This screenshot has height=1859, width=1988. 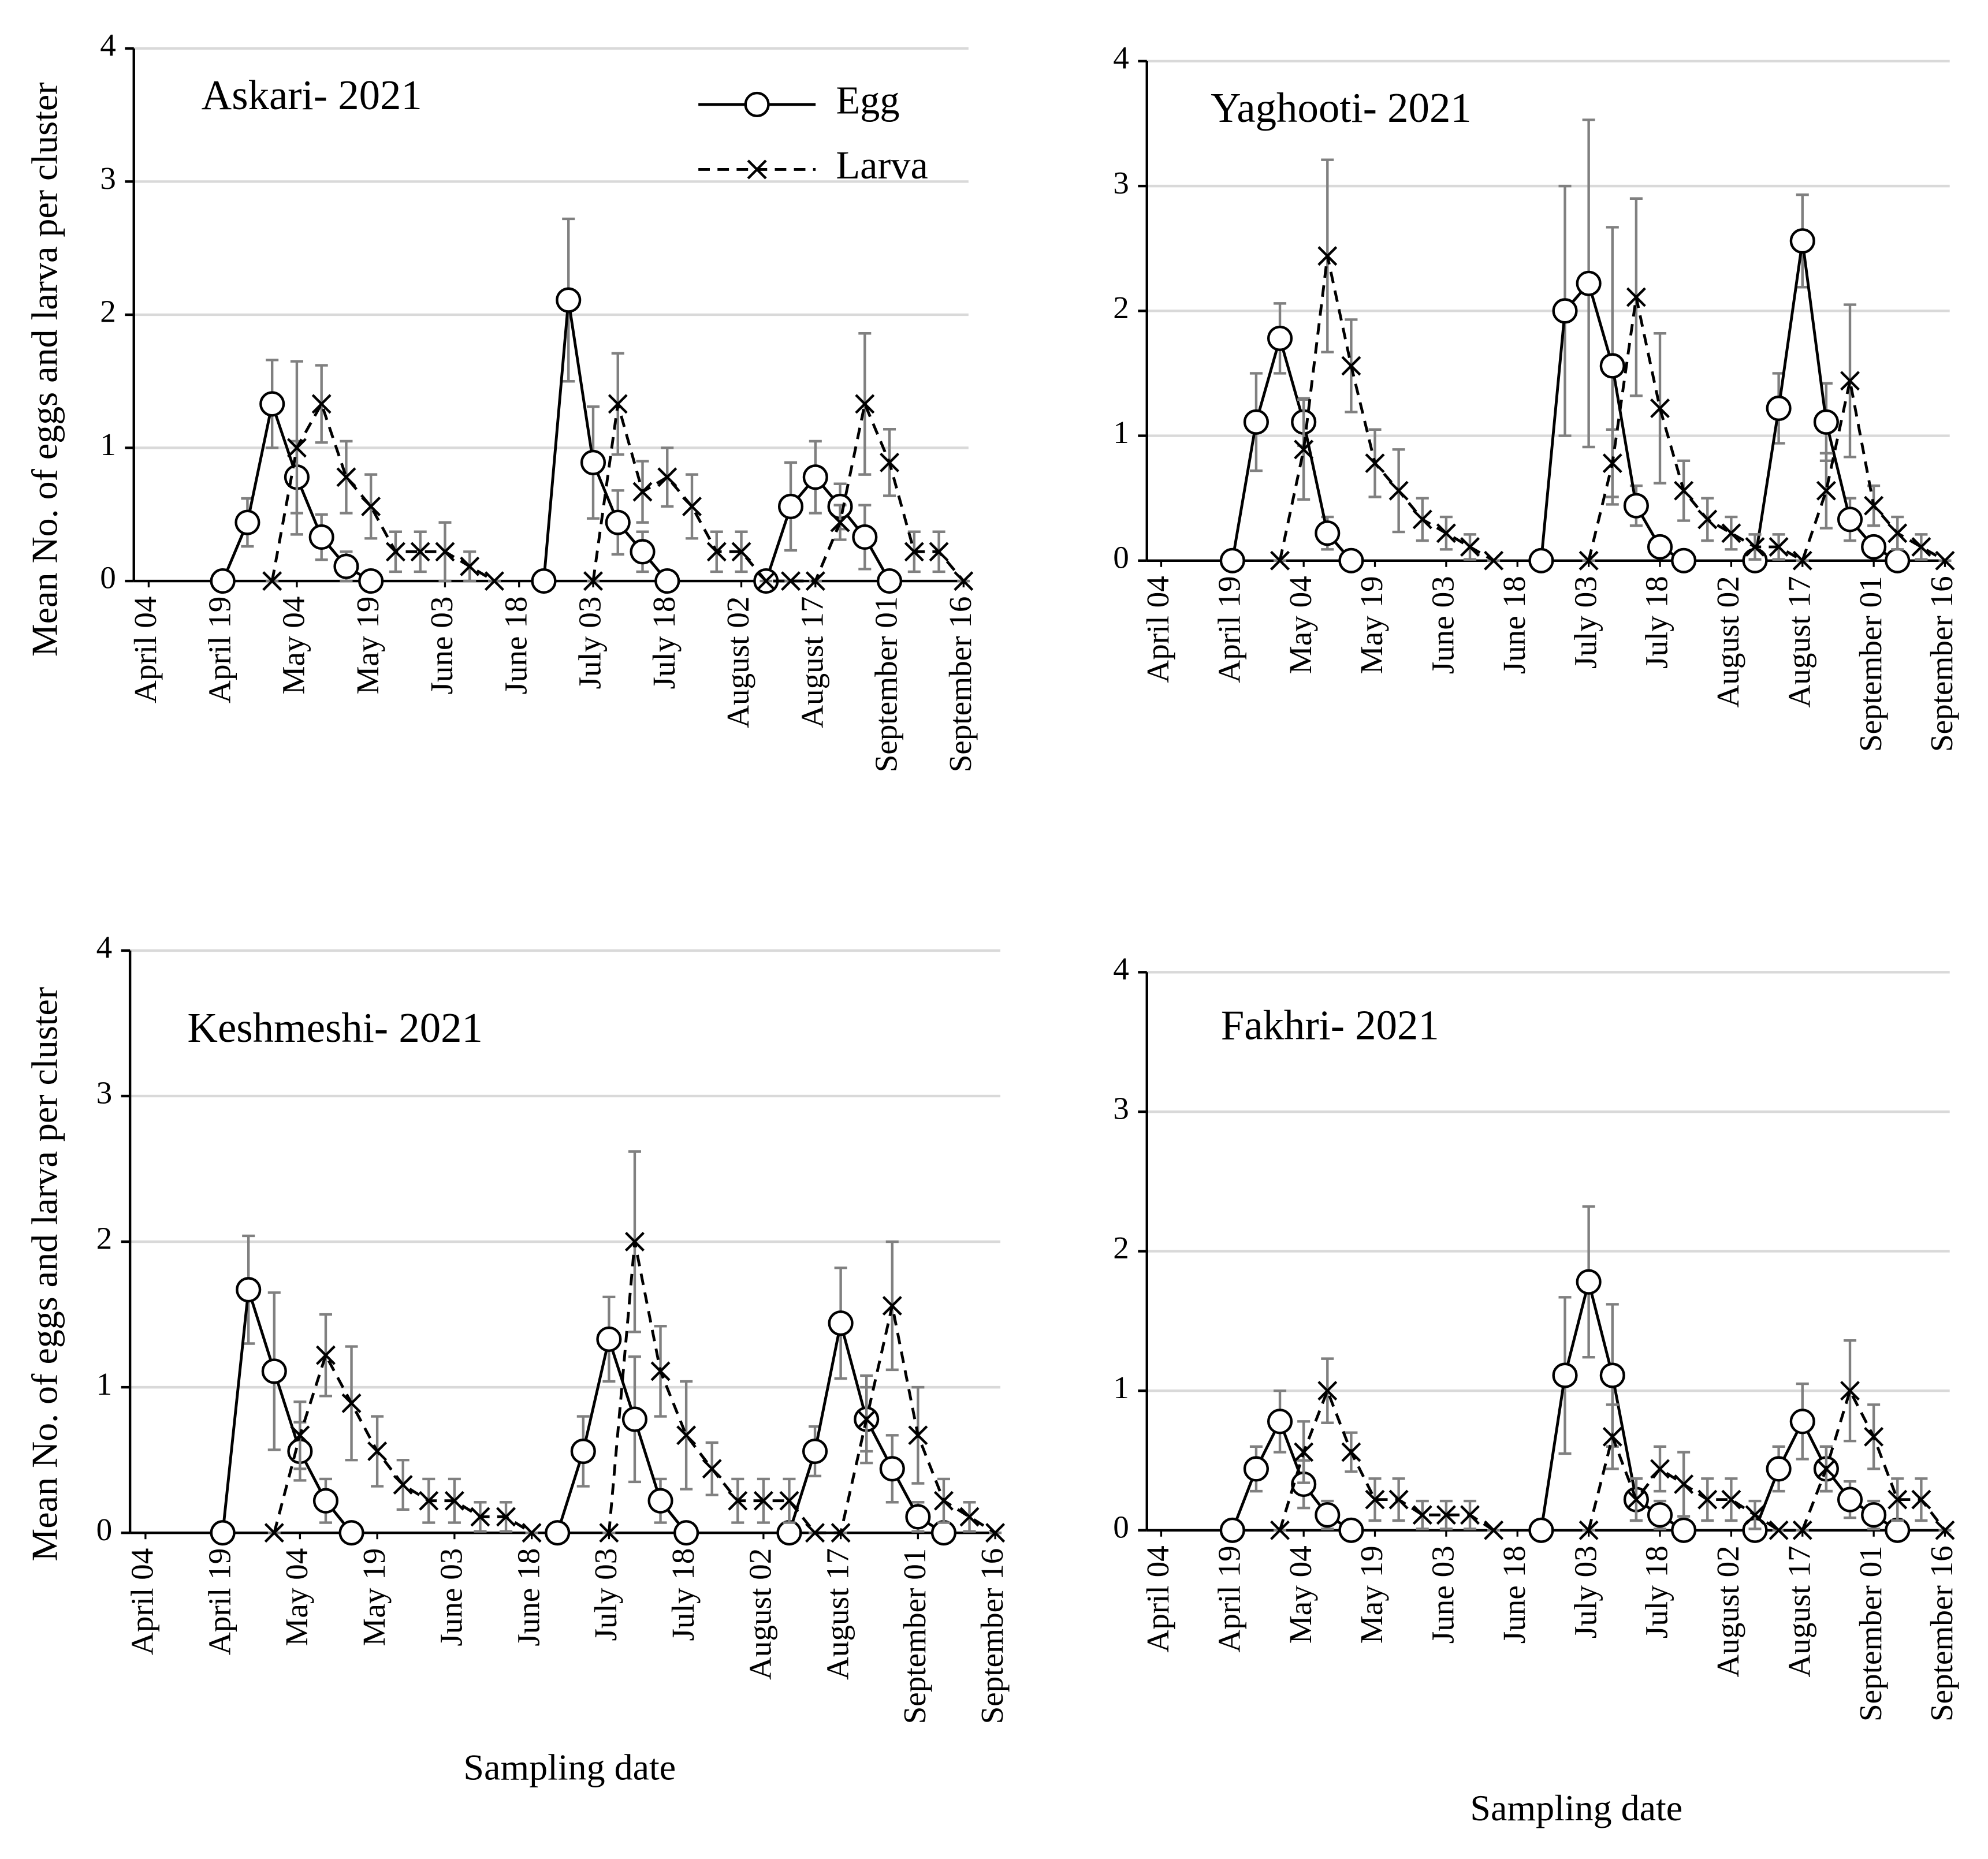 I want to click on legend-label: Larva, so click(x=882, y=165).